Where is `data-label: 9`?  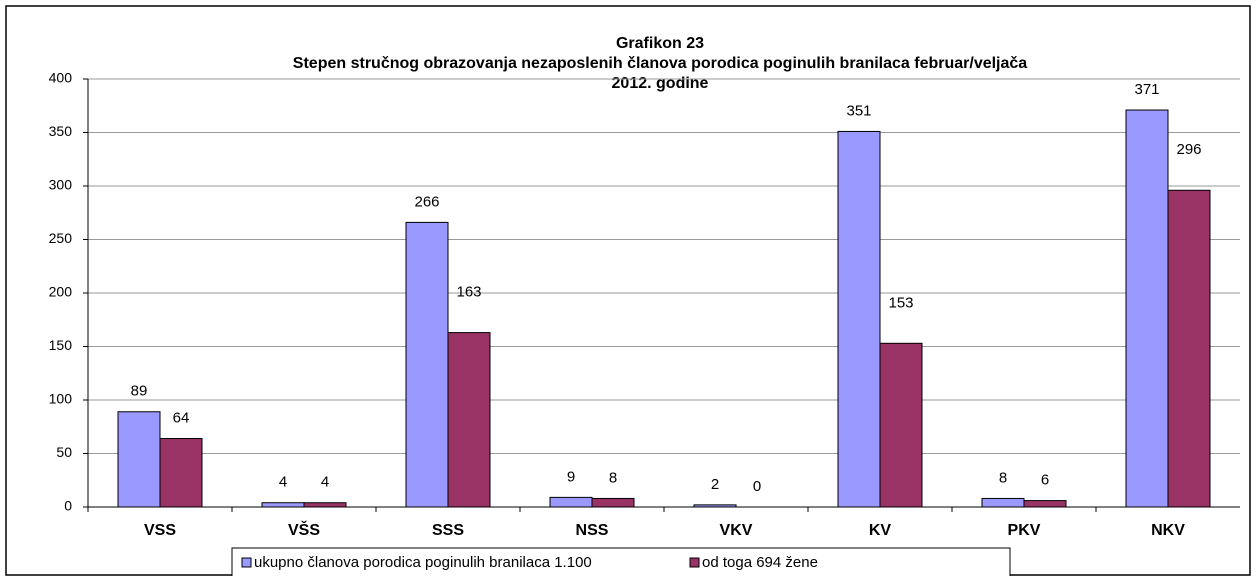
data-label: 9 is located at coordinates (571, 476).